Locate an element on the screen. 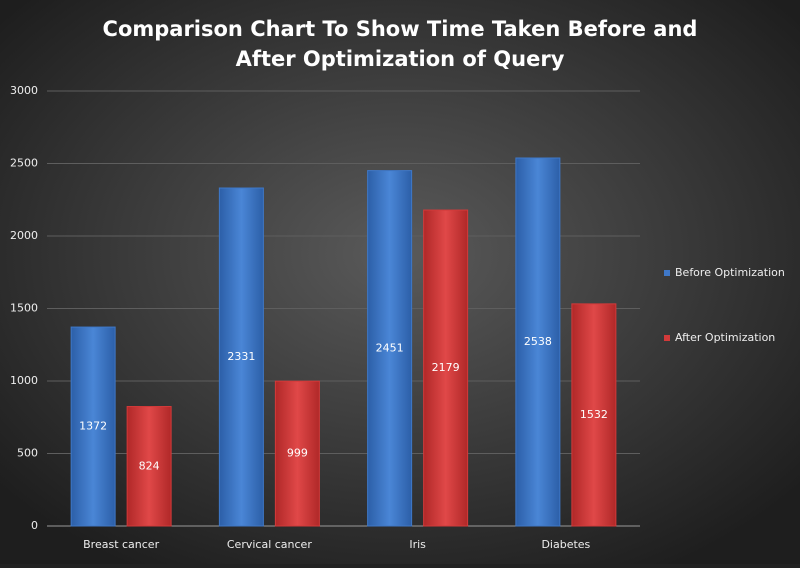 The width and height of the screenshot is (800, 568). data-label: 824 is located at coordinates (149, 465).